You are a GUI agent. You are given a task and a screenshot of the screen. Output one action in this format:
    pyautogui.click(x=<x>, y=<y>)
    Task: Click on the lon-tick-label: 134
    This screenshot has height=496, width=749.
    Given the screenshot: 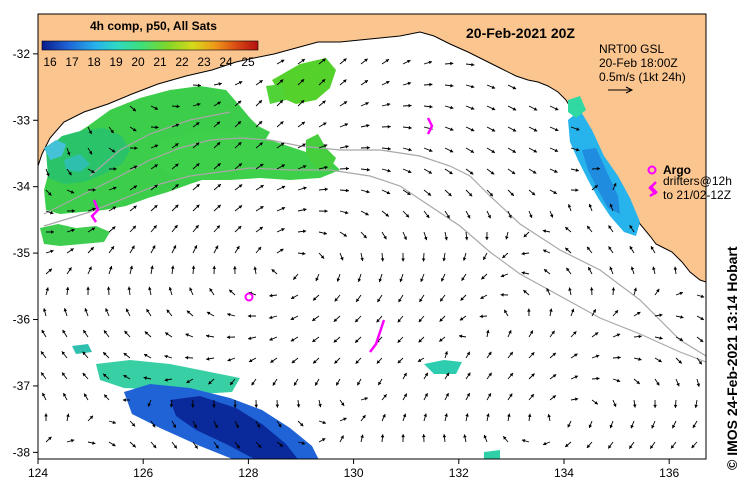 What is the action you would take?
    pyautogui.click(x=564, y=473)
    